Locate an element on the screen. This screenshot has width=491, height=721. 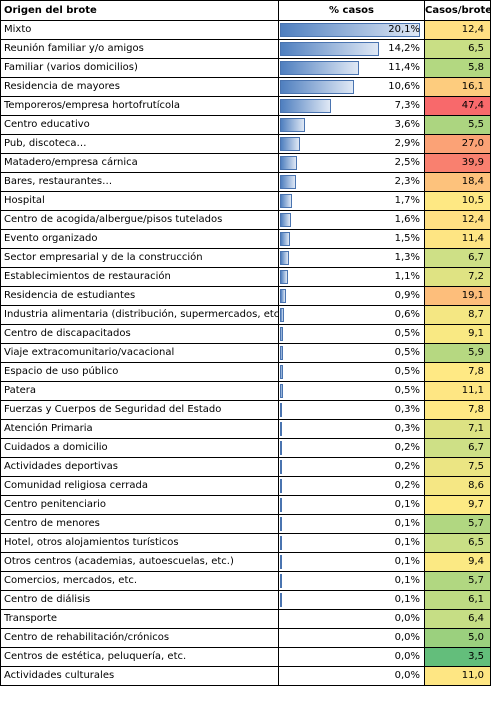
cell-cpb: 6,7 is located at coordinates (457, 258).